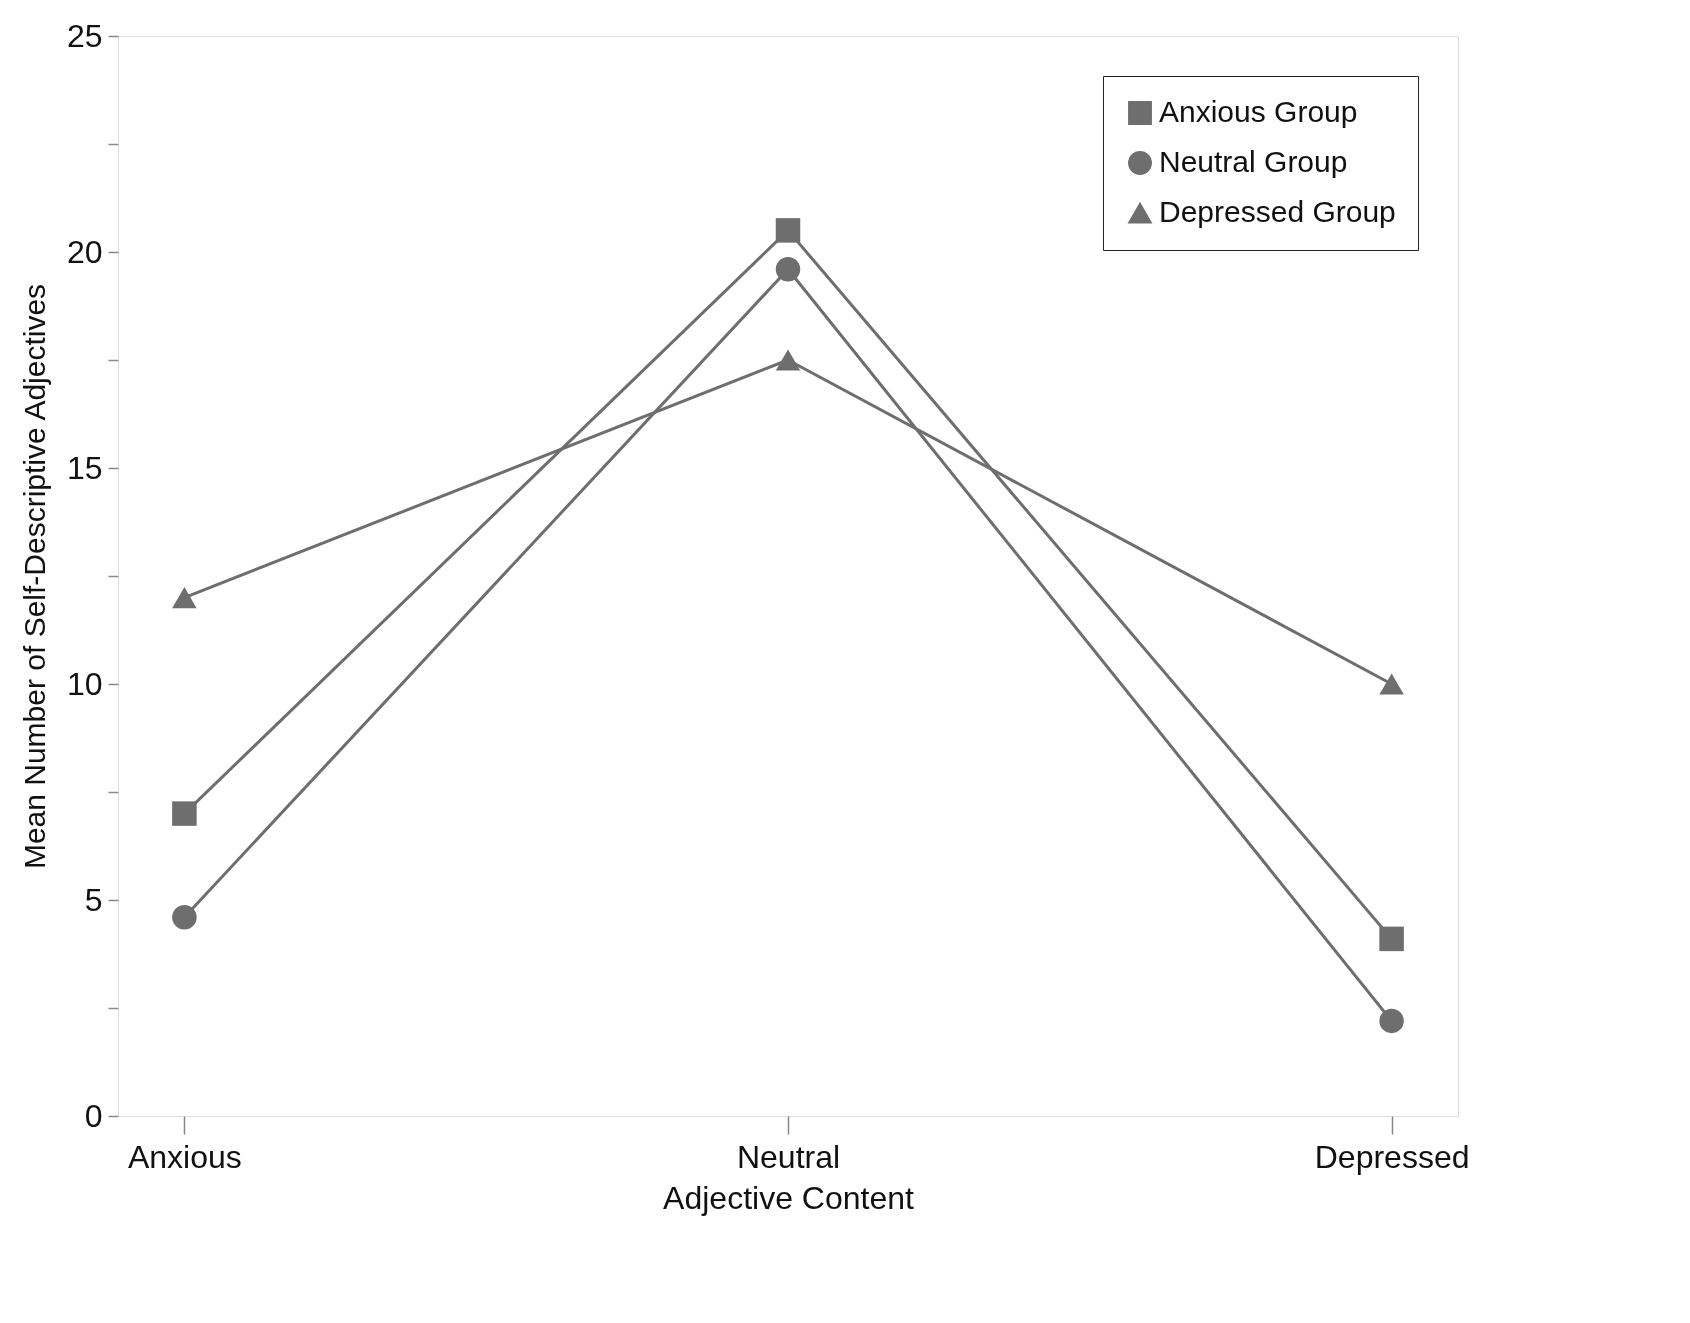 The image size is (1690, 1323). Describe the element at coordinates (1392, 1156) in the screenshot. I see `x-tick-label: Depressed` at that location.